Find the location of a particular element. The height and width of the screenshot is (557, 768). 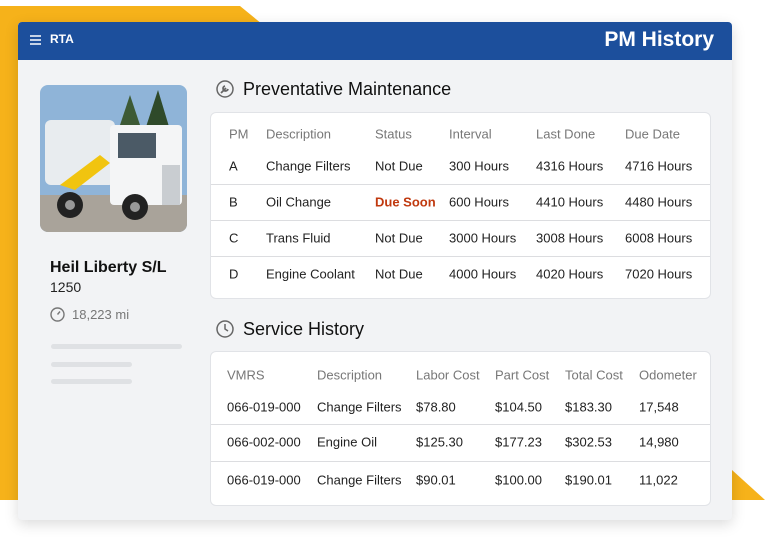

table-cell: 17,548 is located at coordinates (659, 407).